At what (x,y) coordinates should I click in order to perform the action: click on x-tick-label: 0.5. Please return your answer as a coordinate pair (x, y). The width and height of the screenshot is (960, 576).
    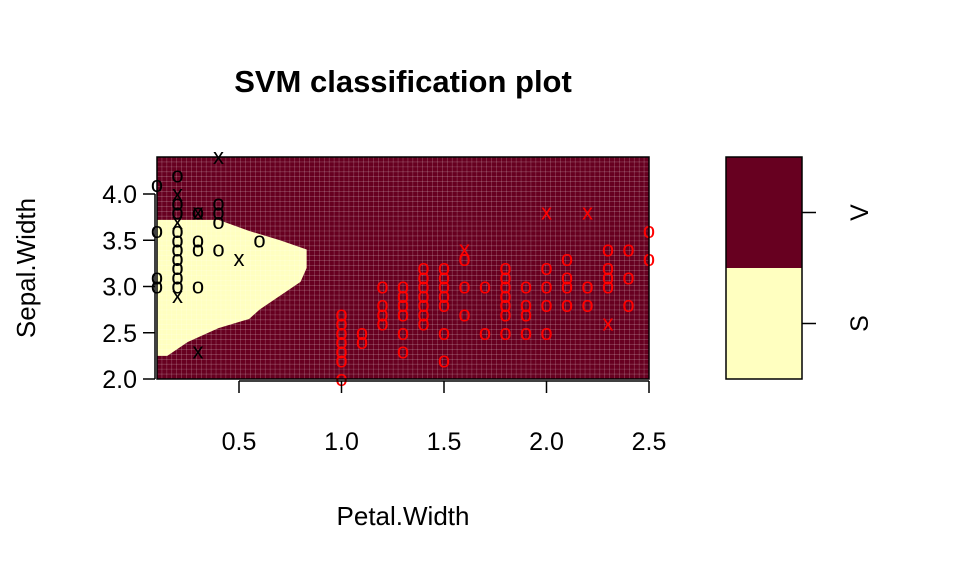
    Looking at the image, I should click on (239, 442).